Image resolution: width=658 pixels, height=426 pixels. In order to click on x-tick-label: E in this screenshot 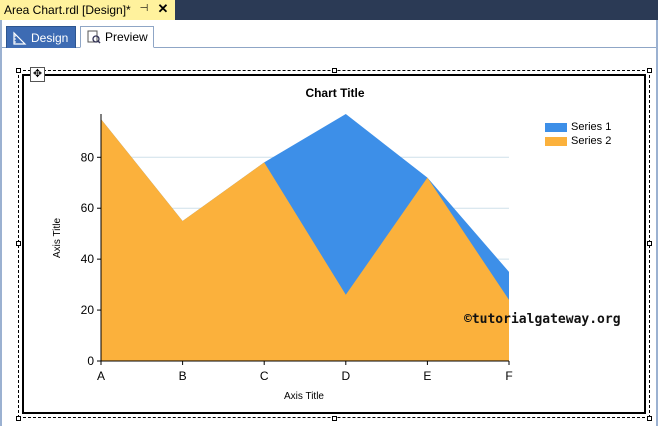, I will do `click(427, 376)`.